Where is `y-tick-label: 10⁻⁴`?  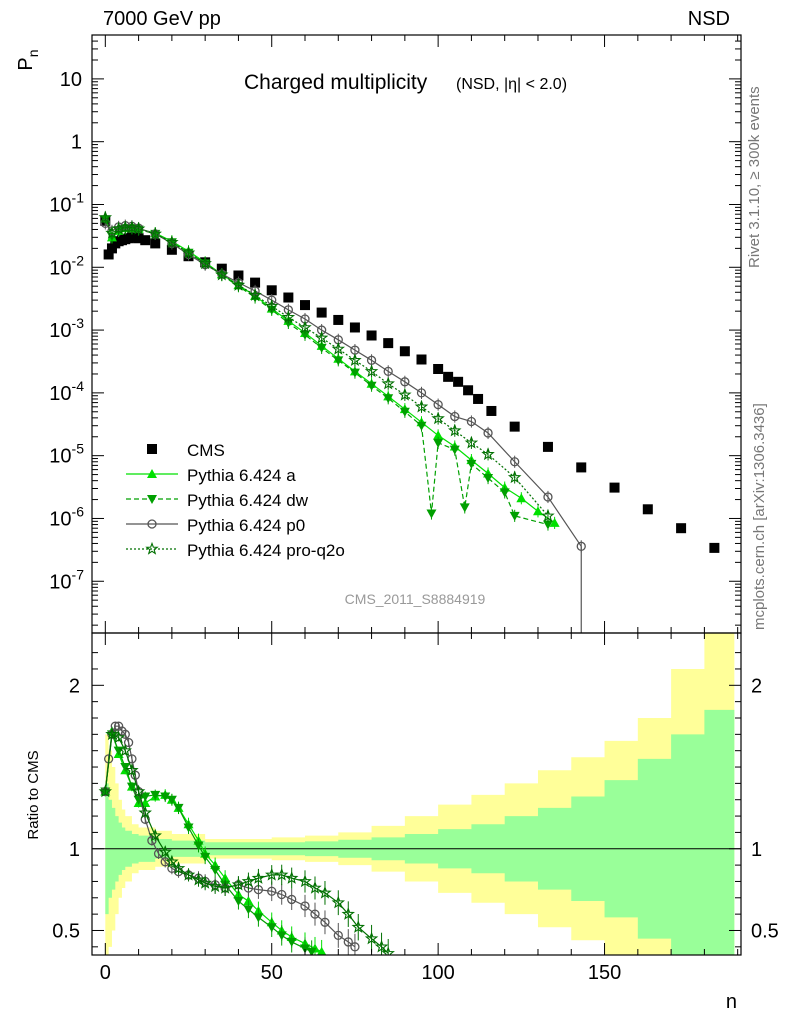
y-tick-label: 10⁻⁴ is located at coordinates (66, 391).